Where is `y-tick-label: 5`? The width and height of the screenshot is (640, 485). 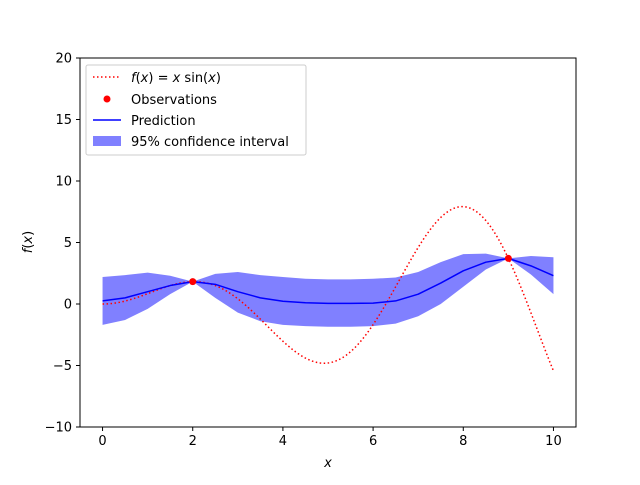 y-tick-label: 5 is located at coordinates (68, 243).